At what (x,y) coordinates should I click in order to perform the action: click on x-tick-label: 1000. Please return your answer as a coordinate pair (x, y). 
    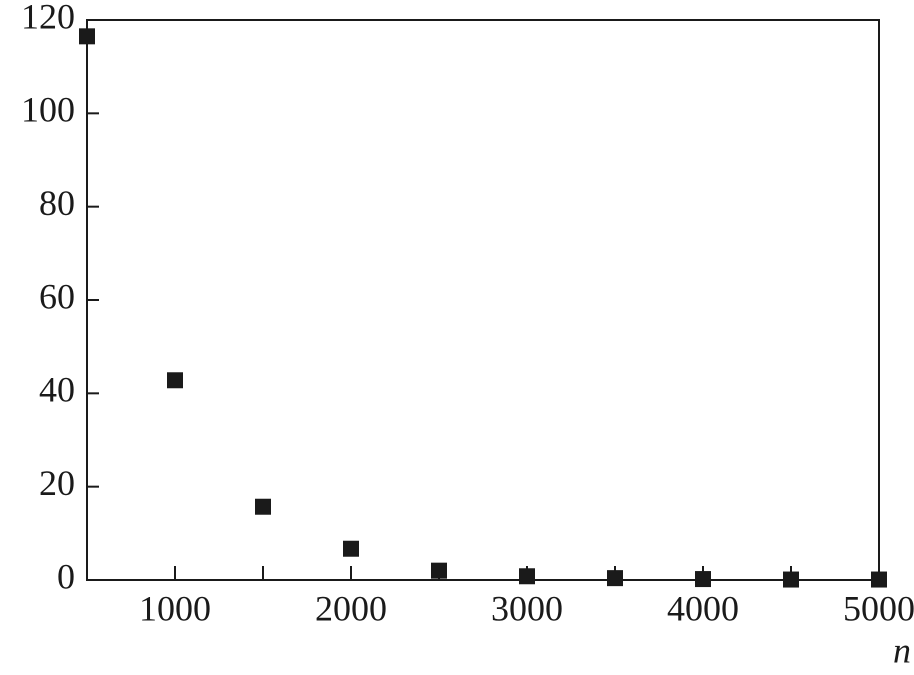
    Looking at the image, I should click on (175, 608).